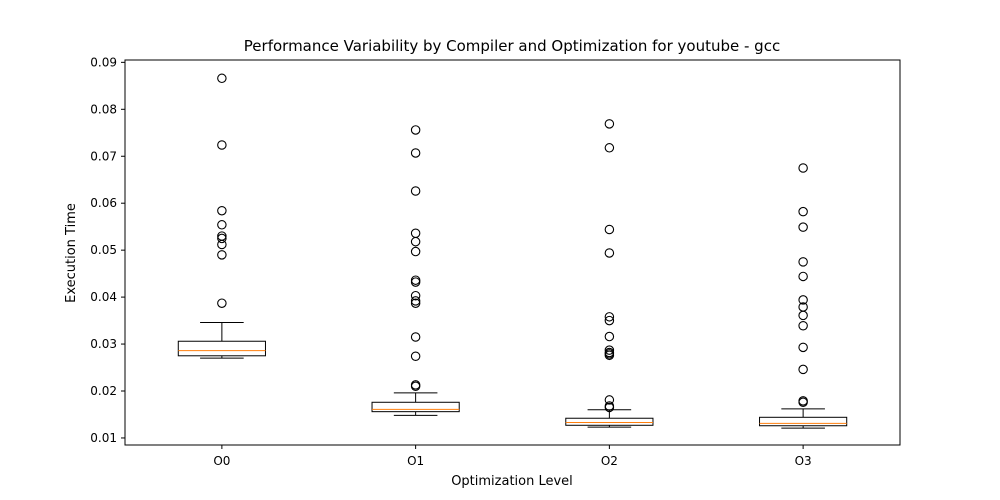 Image resolution: width=1000 pixels, height=500 pixels. Describe the element at coordinates (103, 250) in the screenshot. I see `y-tick-label: 0.05` at that location.